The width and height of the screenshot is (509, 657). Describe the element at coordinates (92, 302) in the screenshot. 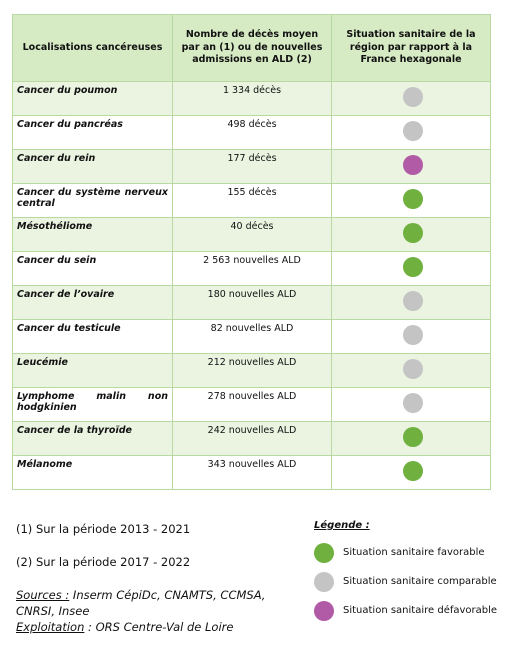

I see `location-cell: Cancer de l’ovaire` at that location.